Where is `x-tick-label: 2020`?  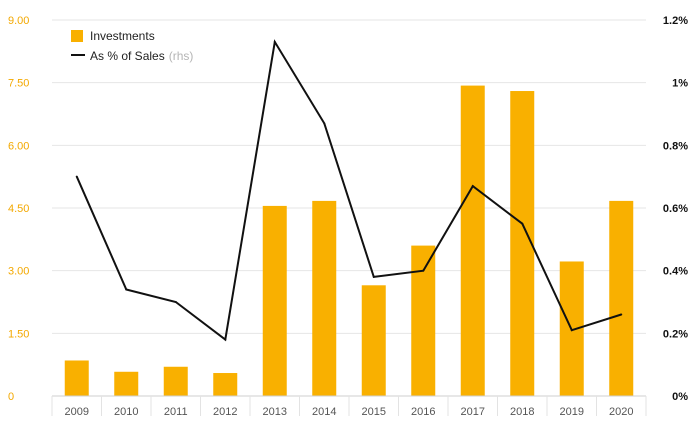
x-tick-label: 2020 is located at coordinates (621, 412).